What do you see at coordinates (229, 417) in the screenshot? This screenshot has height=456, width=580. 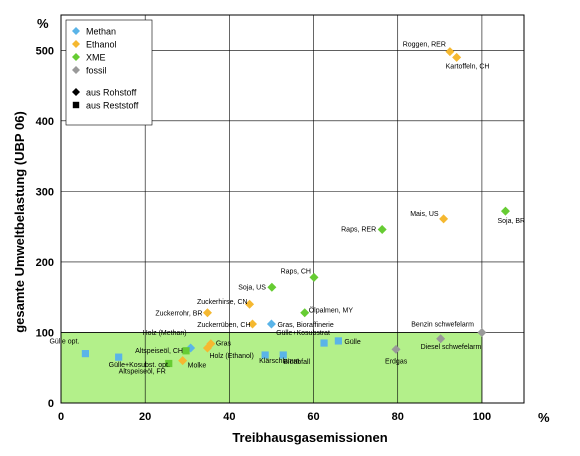 I see `x-tick-label: 40` at bounding box center [229, 417].